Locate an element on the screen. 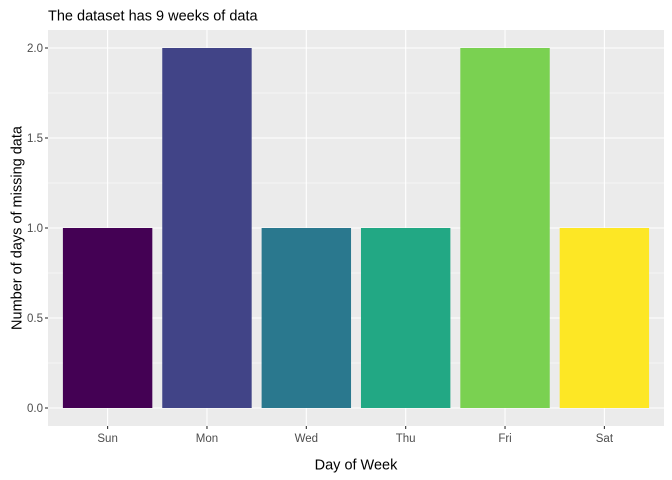 The width and height of the screenshot is (672, 480). x-tick-label: Wed is located at coordinates (306, 439).